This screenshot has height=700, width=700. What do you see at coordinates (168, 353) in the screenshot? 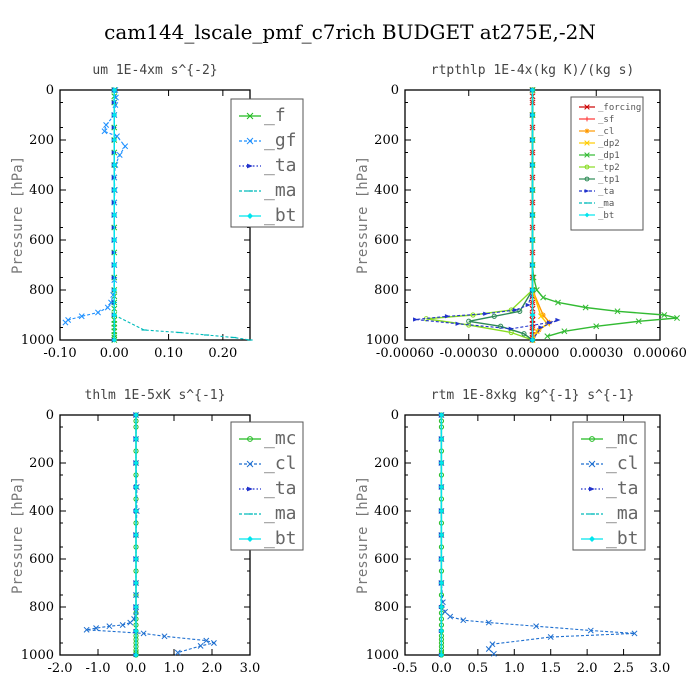
I see `x-tick-label: 0.10` at bounding box center [168, 353].